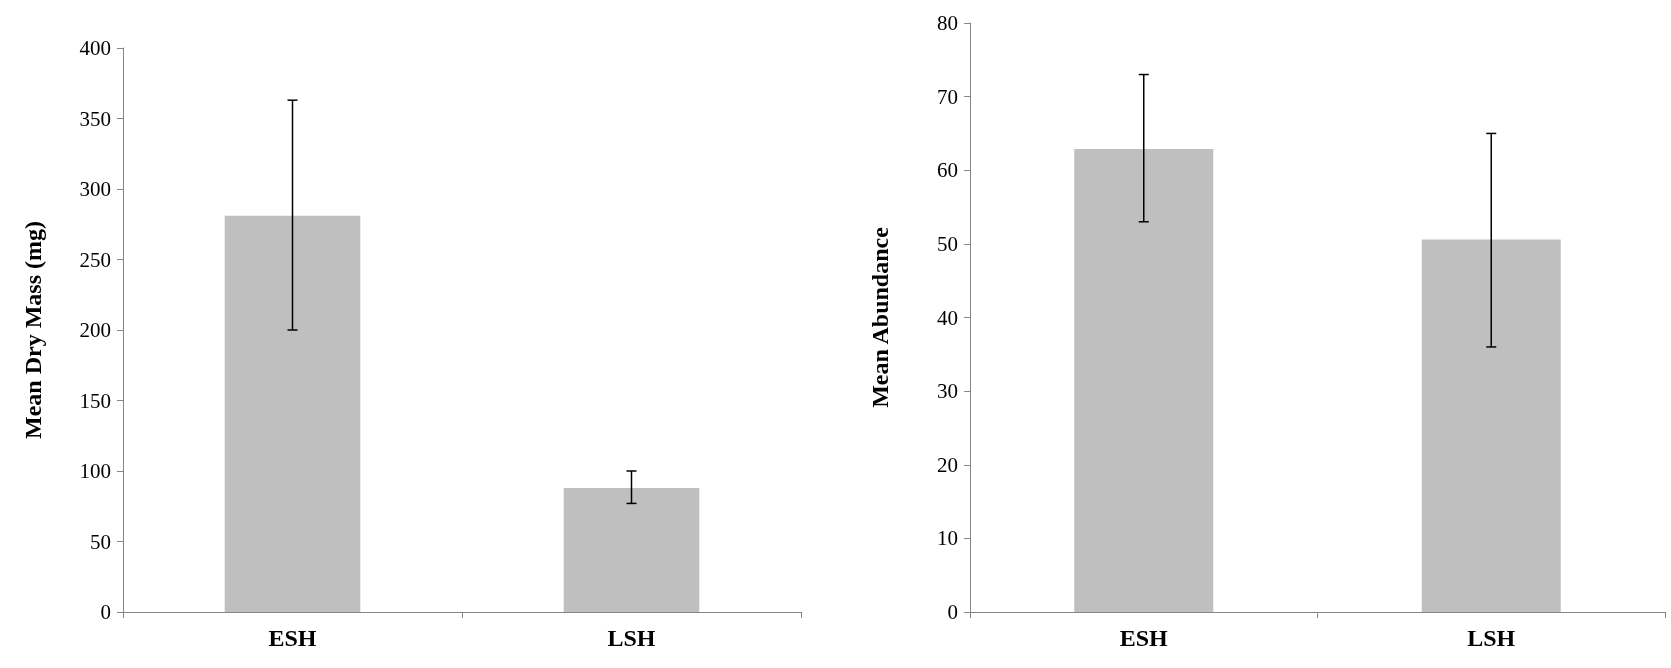 Image resolution: width=1671 pixels, height=668 pixels. I want to click on y-tick-label: 70, so click(947, 96).